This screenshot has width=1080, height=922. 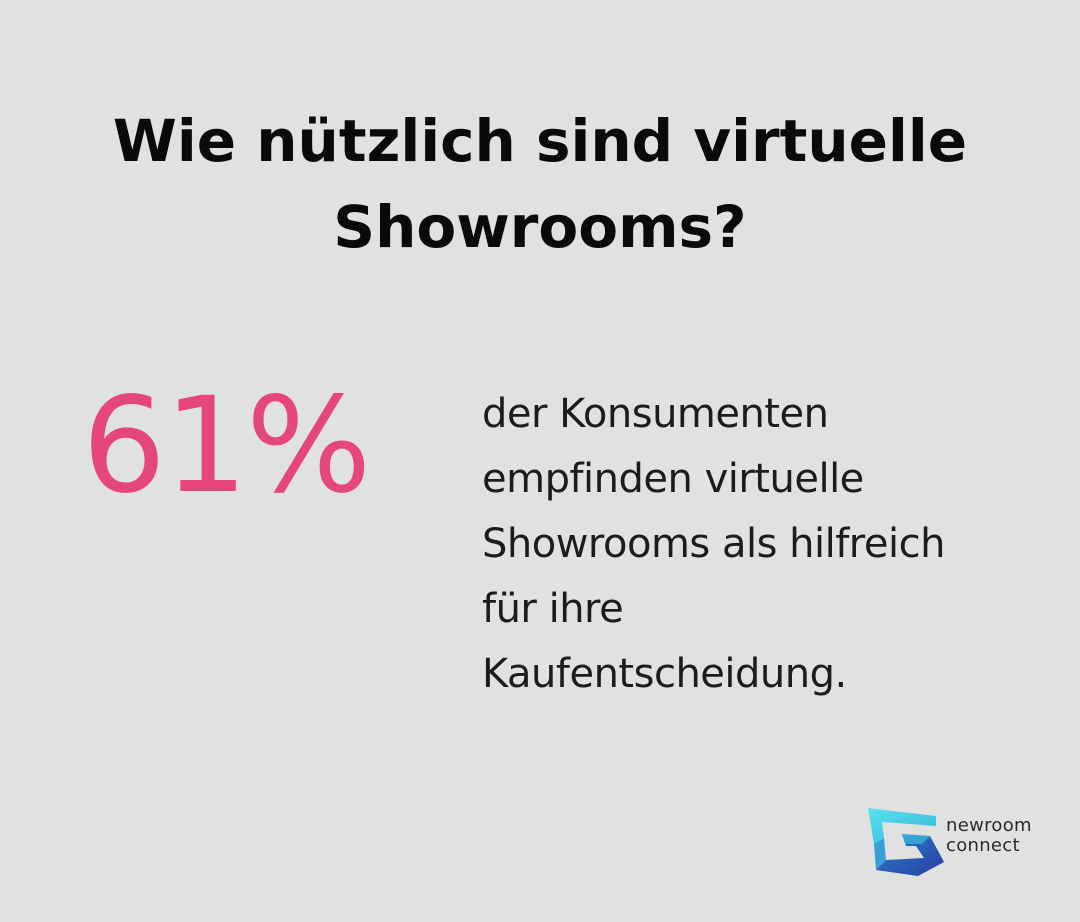 I want to click on stat-description-line-1: der Konsumenten, so click(x=655, y=414).